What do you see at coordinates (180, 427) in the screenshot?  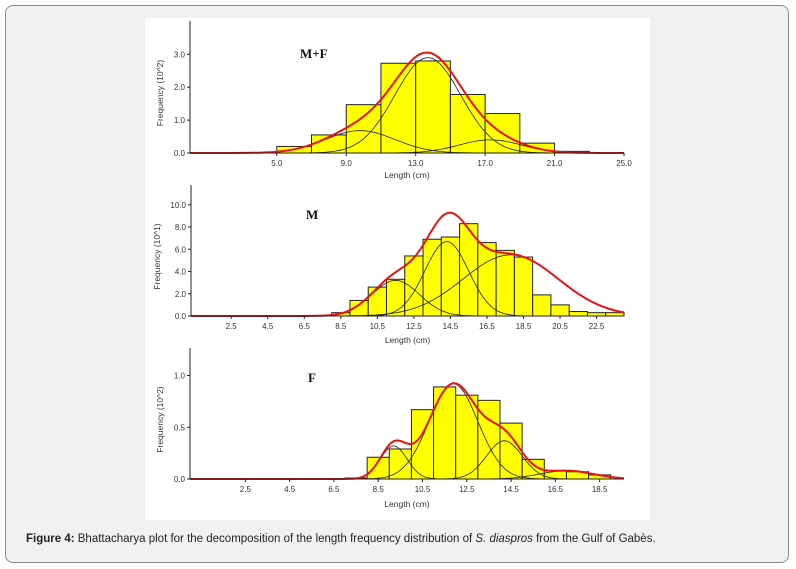 I see `y-tick-label: 0.5` at bounding box center [180, 427].